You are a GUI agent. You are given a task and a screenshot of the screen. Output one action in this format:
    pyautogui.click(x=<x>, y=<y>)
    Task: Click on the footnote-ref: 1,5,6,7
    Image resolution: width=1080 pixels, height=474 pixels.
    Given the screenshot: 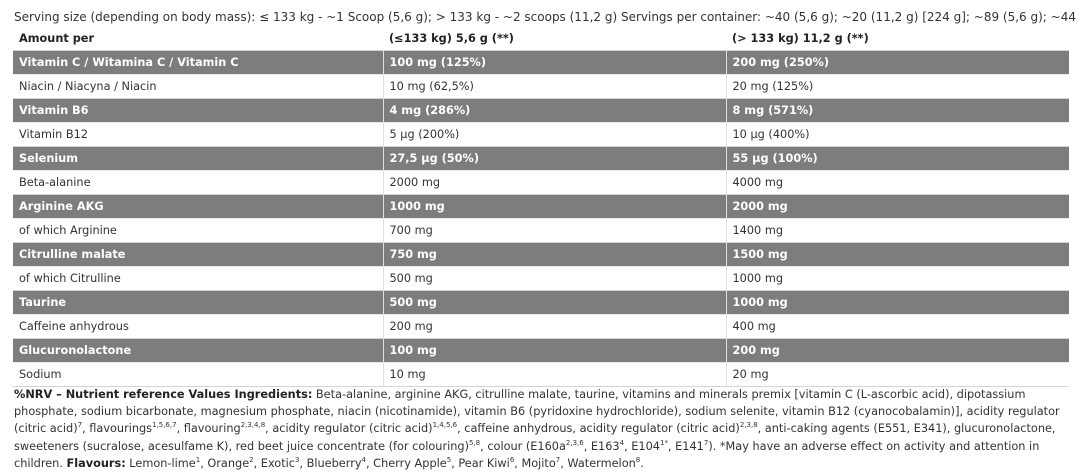 What is the action you would take?
    pyautogui.click(x=164, y=425)
    